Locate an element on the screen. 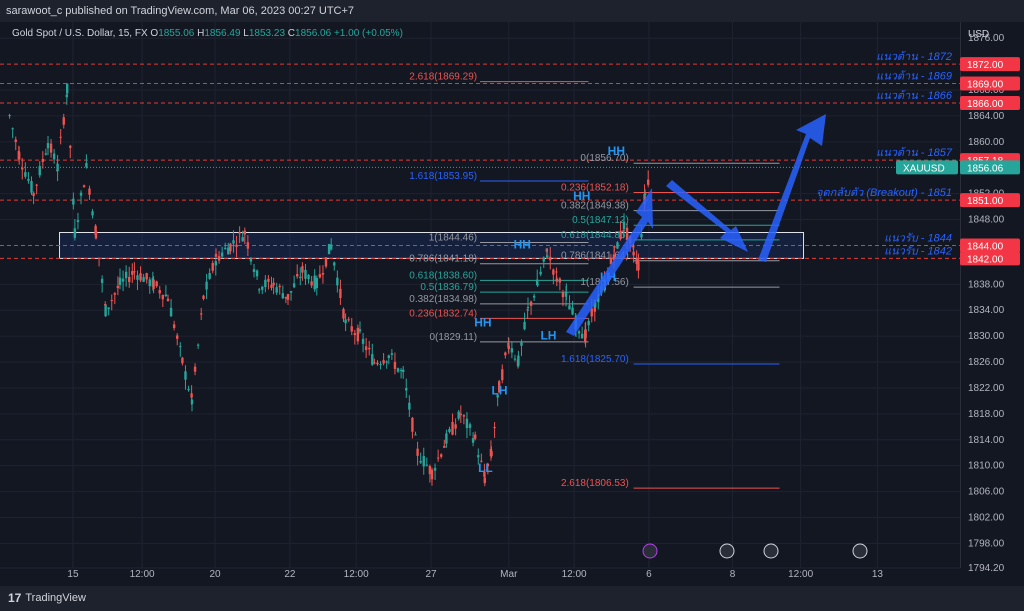  open-label: O is located at coordinates (154, 33).